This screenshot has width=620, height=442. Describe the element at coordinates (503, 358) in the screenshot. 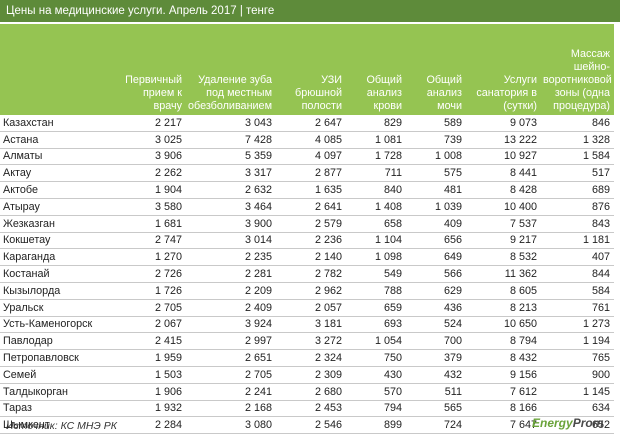

I see `price-cell: 8 432` at that location.